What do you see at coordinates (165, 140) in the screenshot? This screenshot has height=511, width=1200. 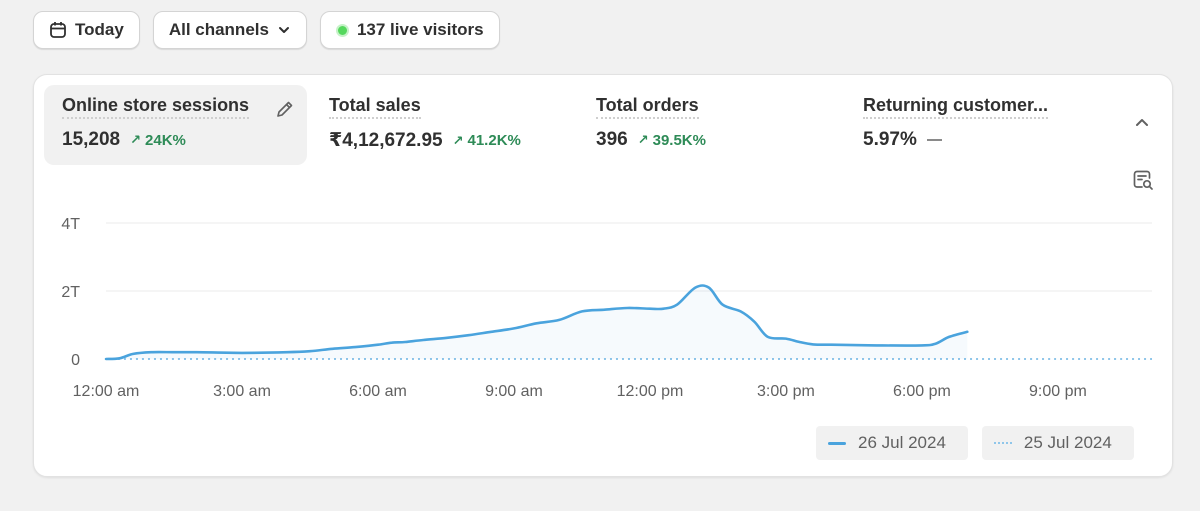 I see `metric-change-value: 24K%` at bounding box center [165, 140].